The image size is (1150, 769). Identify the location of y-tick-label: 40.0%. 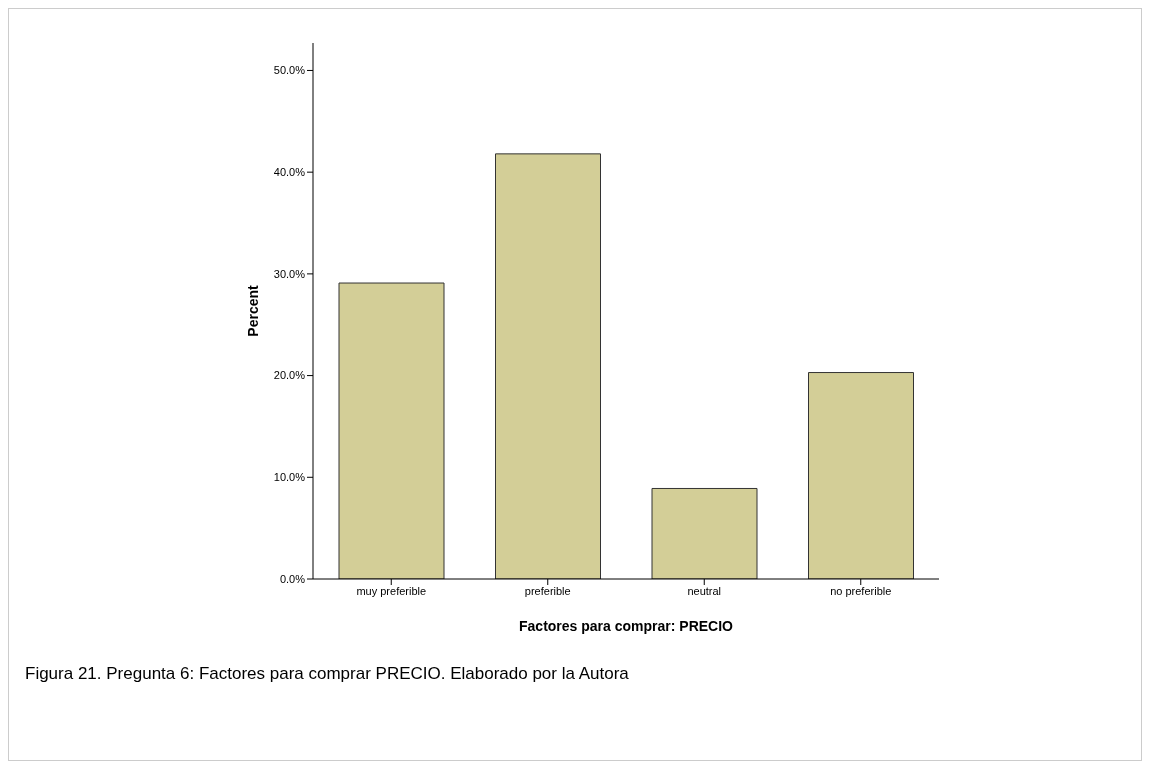
(289, 172).